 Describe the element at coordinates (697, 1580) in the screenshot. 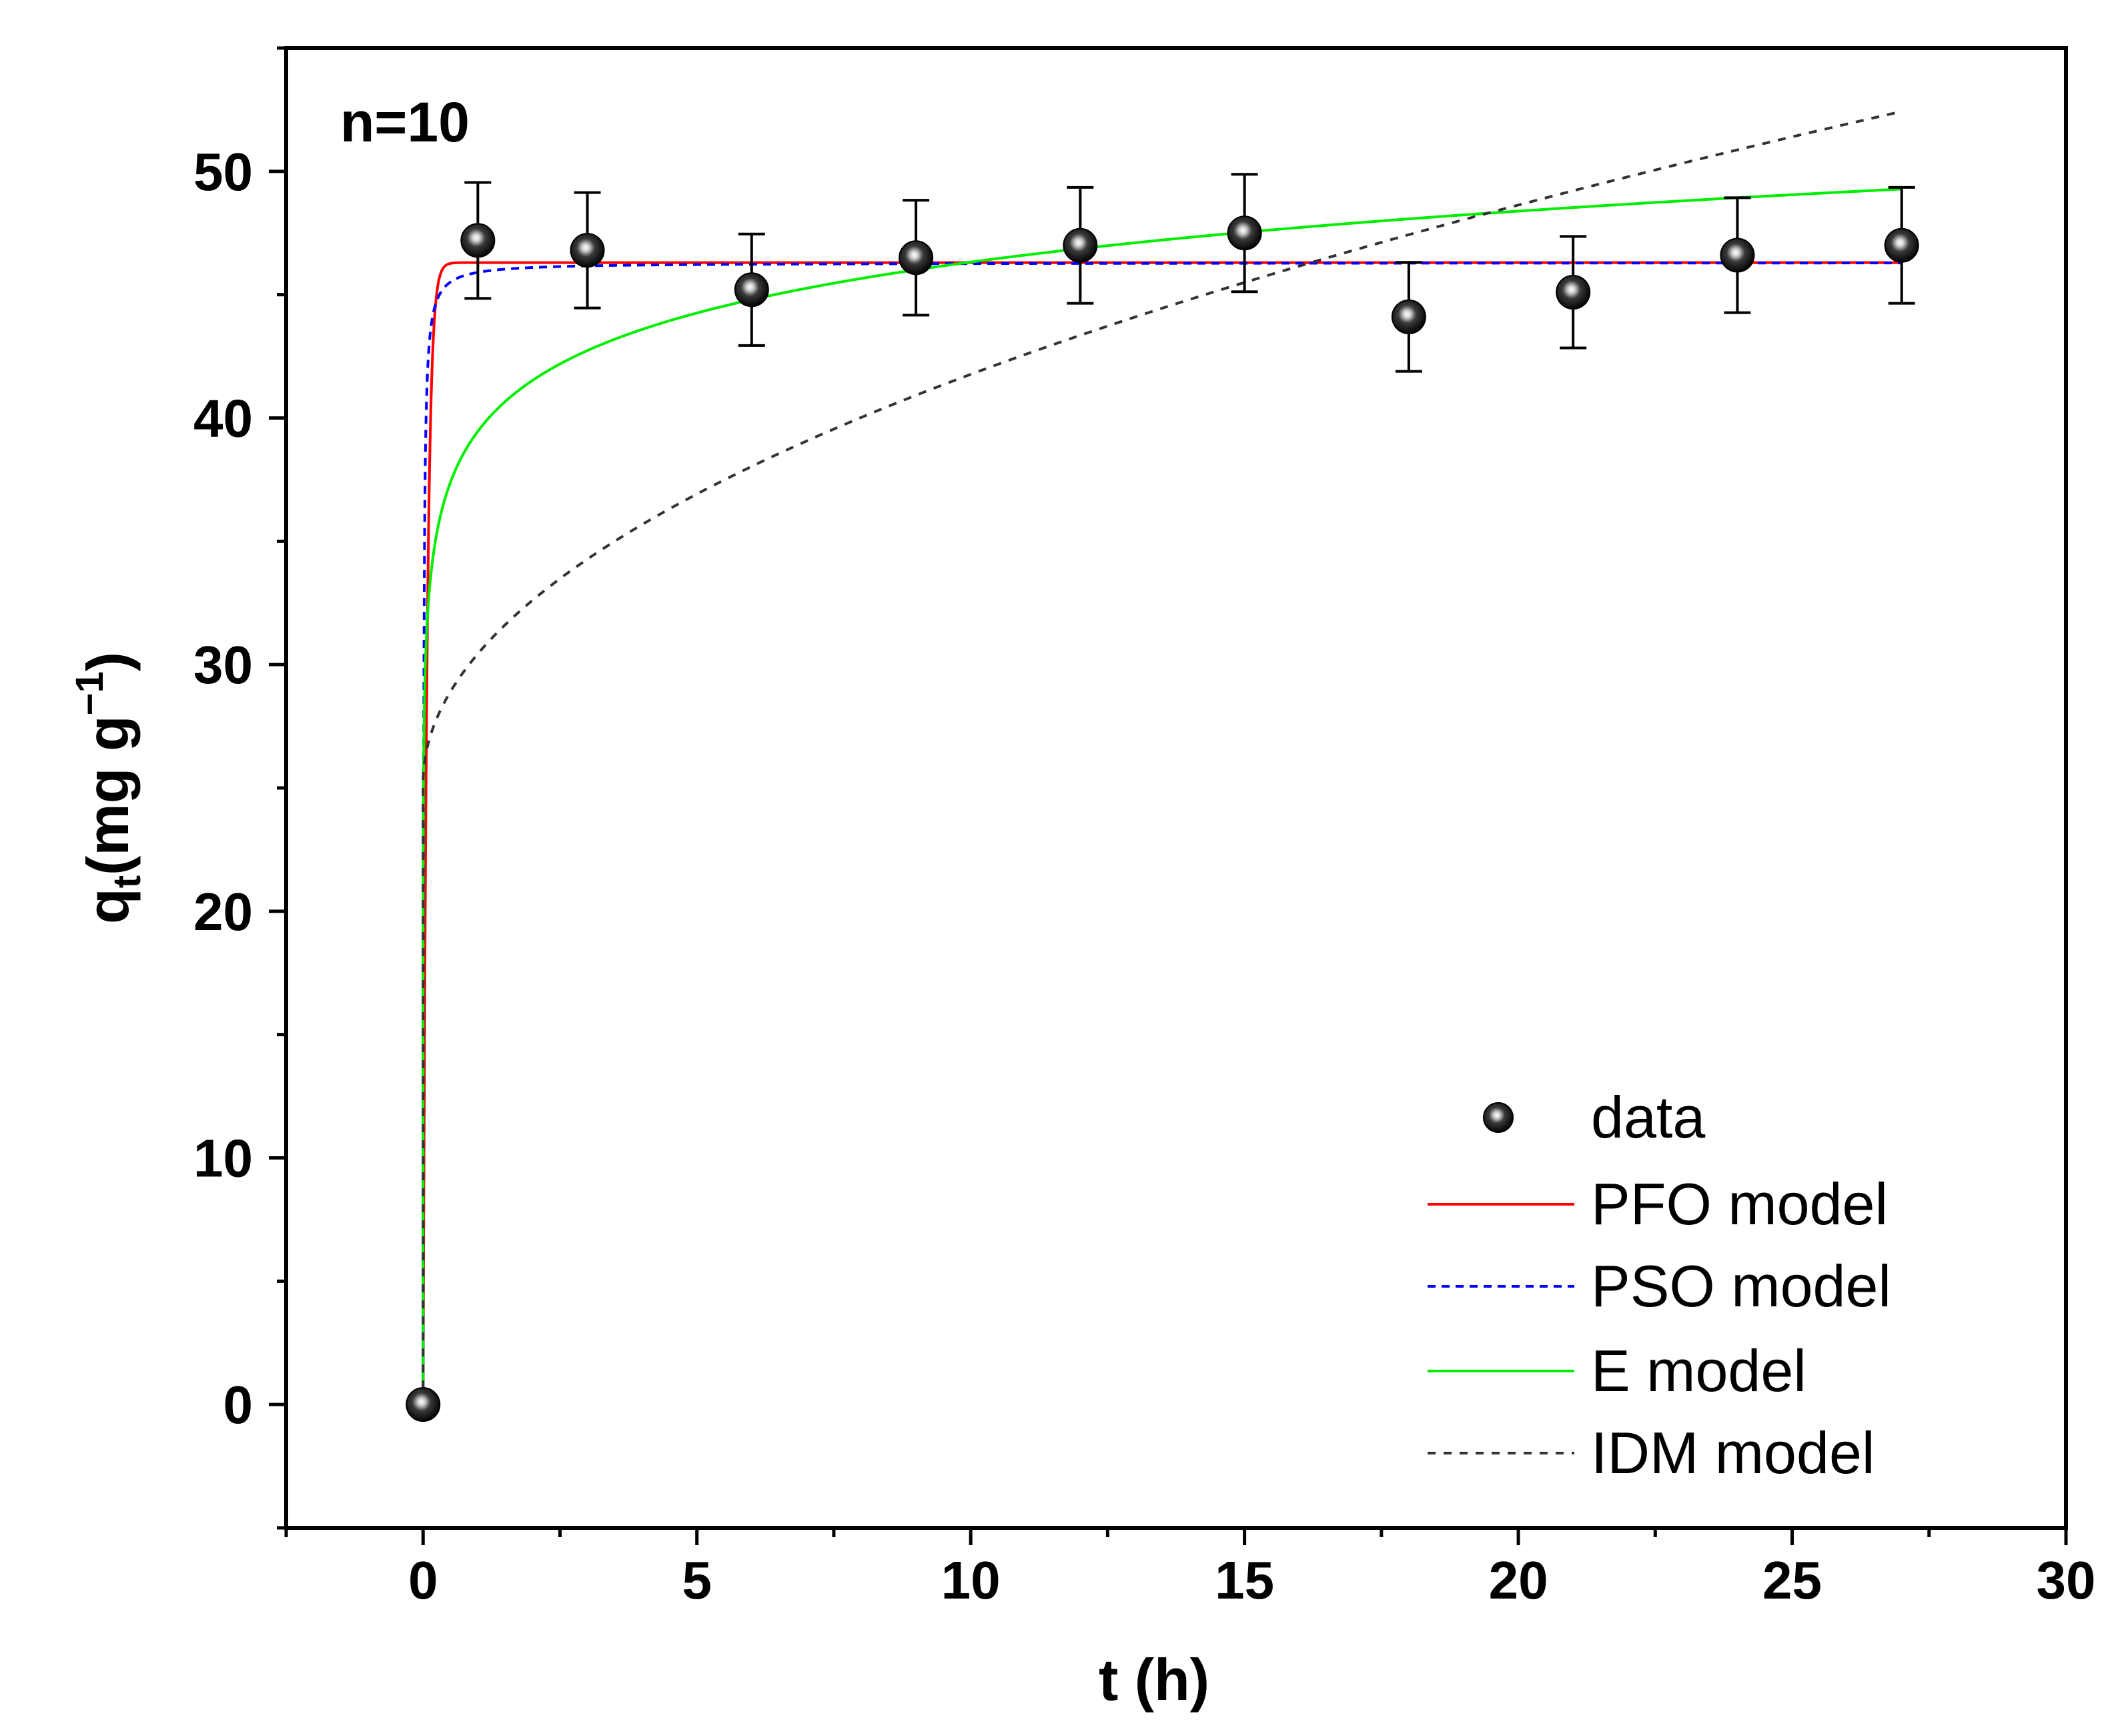

I see `x-tick-label: 5` at that location.